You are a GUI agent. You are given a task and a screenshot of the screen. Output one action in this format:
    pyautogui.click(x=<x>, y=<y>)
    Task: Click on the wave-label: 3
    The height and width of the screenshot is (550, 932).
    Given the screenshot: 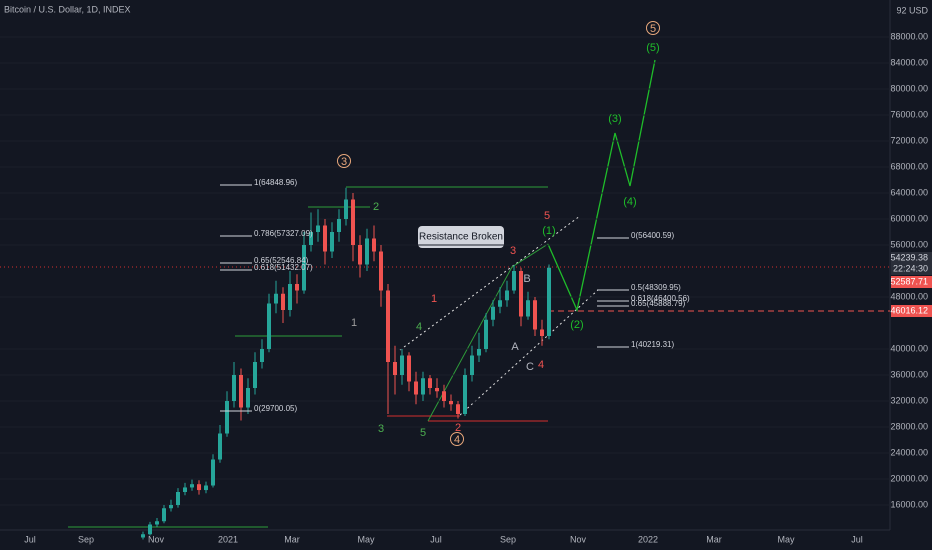 What is the action you would take?
    pyautogui.click(x=344, y=162)
    